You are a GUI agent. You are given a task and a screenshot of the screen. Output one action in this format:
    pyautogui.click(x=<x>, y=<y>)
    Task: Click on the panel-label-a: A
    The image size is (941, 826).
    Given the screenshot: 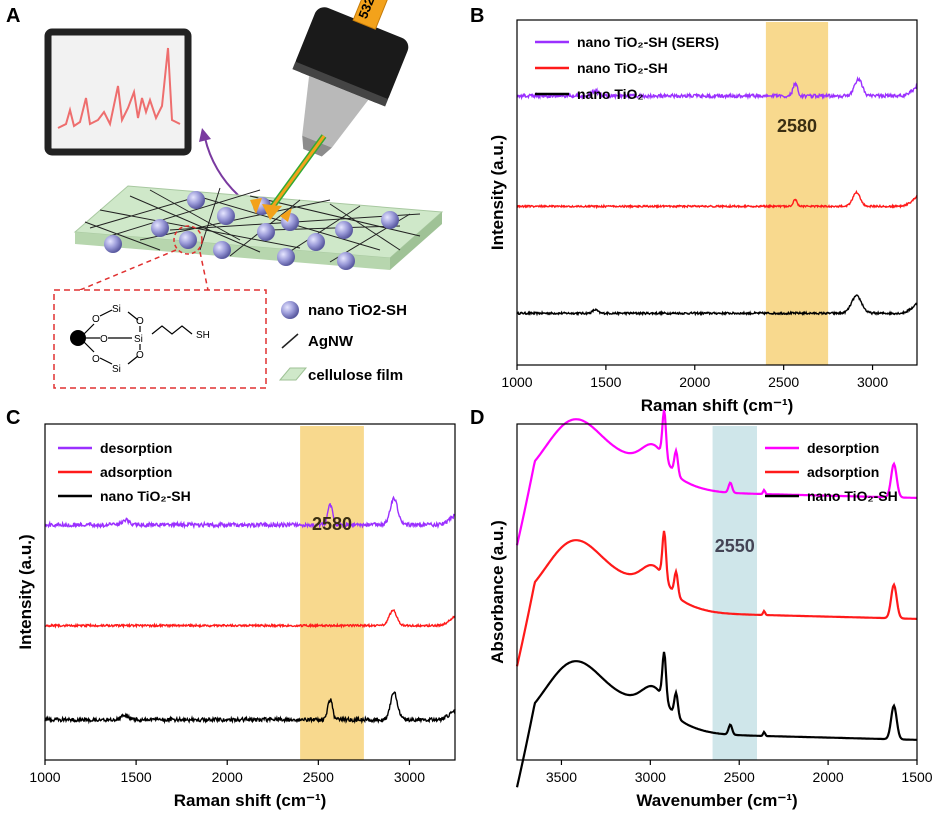 What is the action you would take?
    pyautogui.click(x=13, y=16)
    